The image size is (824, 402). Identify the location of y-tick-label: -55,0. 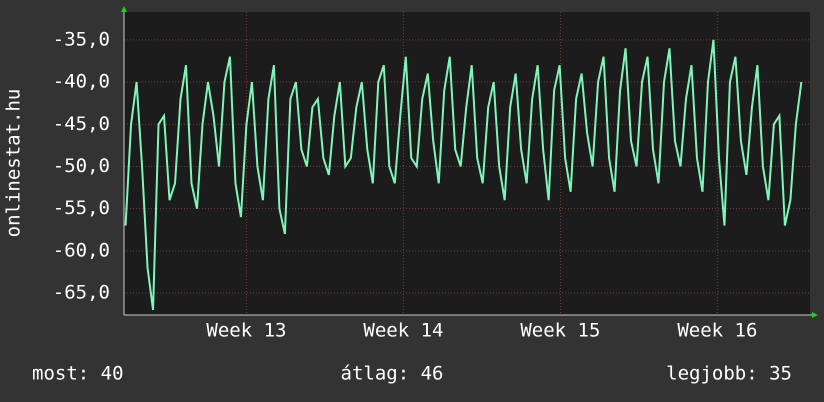
(81, 208).